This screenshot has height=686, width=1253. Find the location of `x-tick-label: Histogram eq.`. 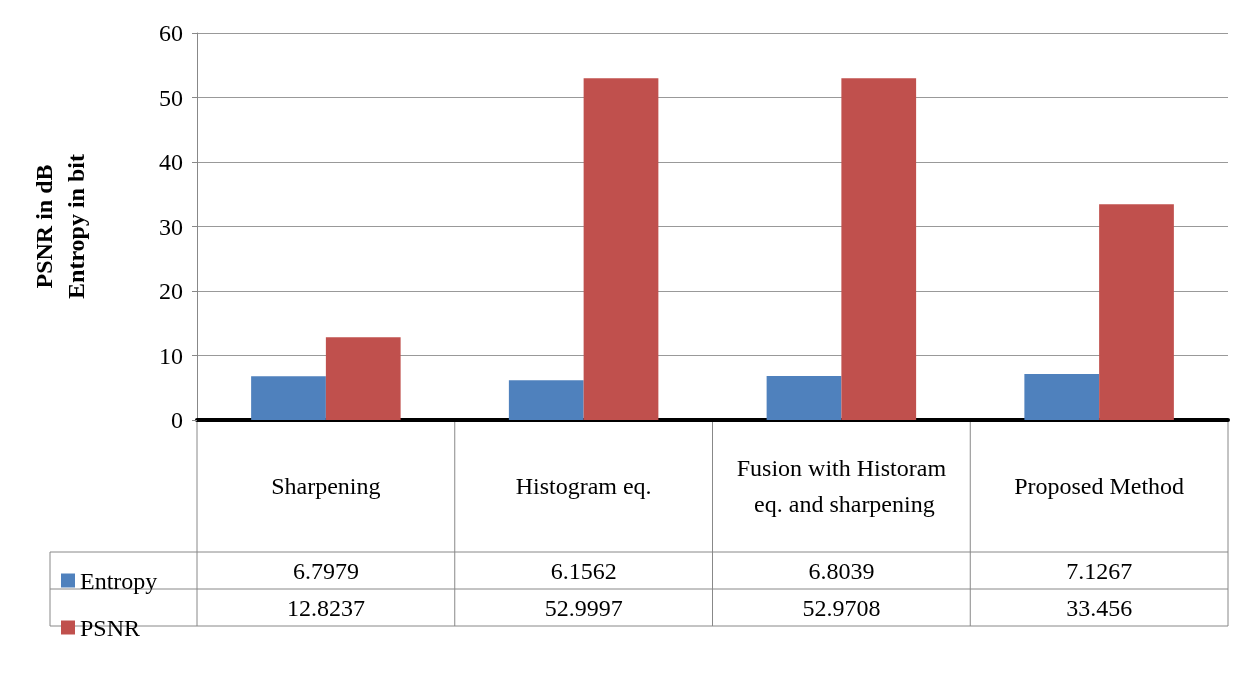

x-tick-label: Histogram eq. is located at coordinates (583, 486).